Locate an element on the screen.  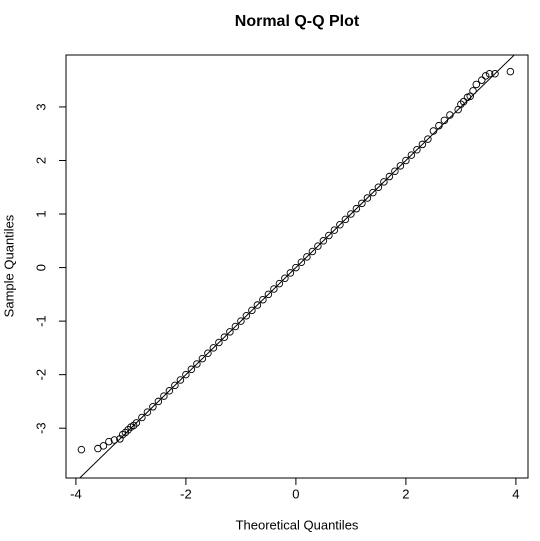
x-tick-label: -2 is located at coordinates (186, 493).